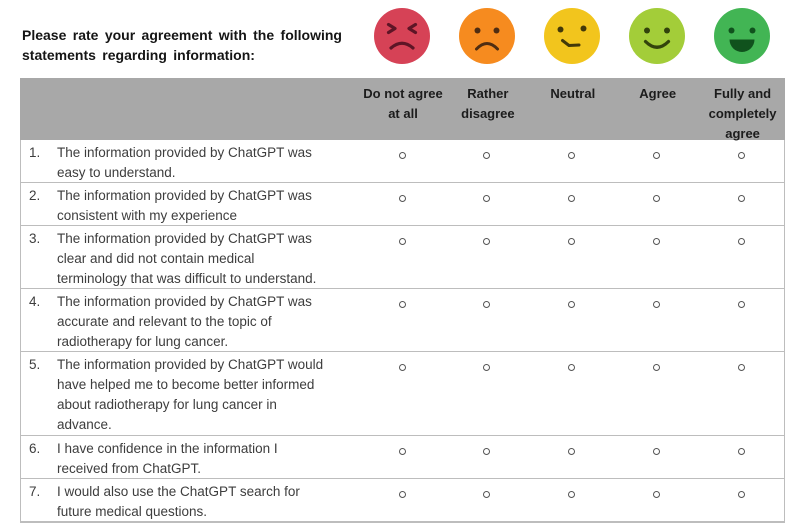  I want to click on statement-number: 2., so click(35, 195).